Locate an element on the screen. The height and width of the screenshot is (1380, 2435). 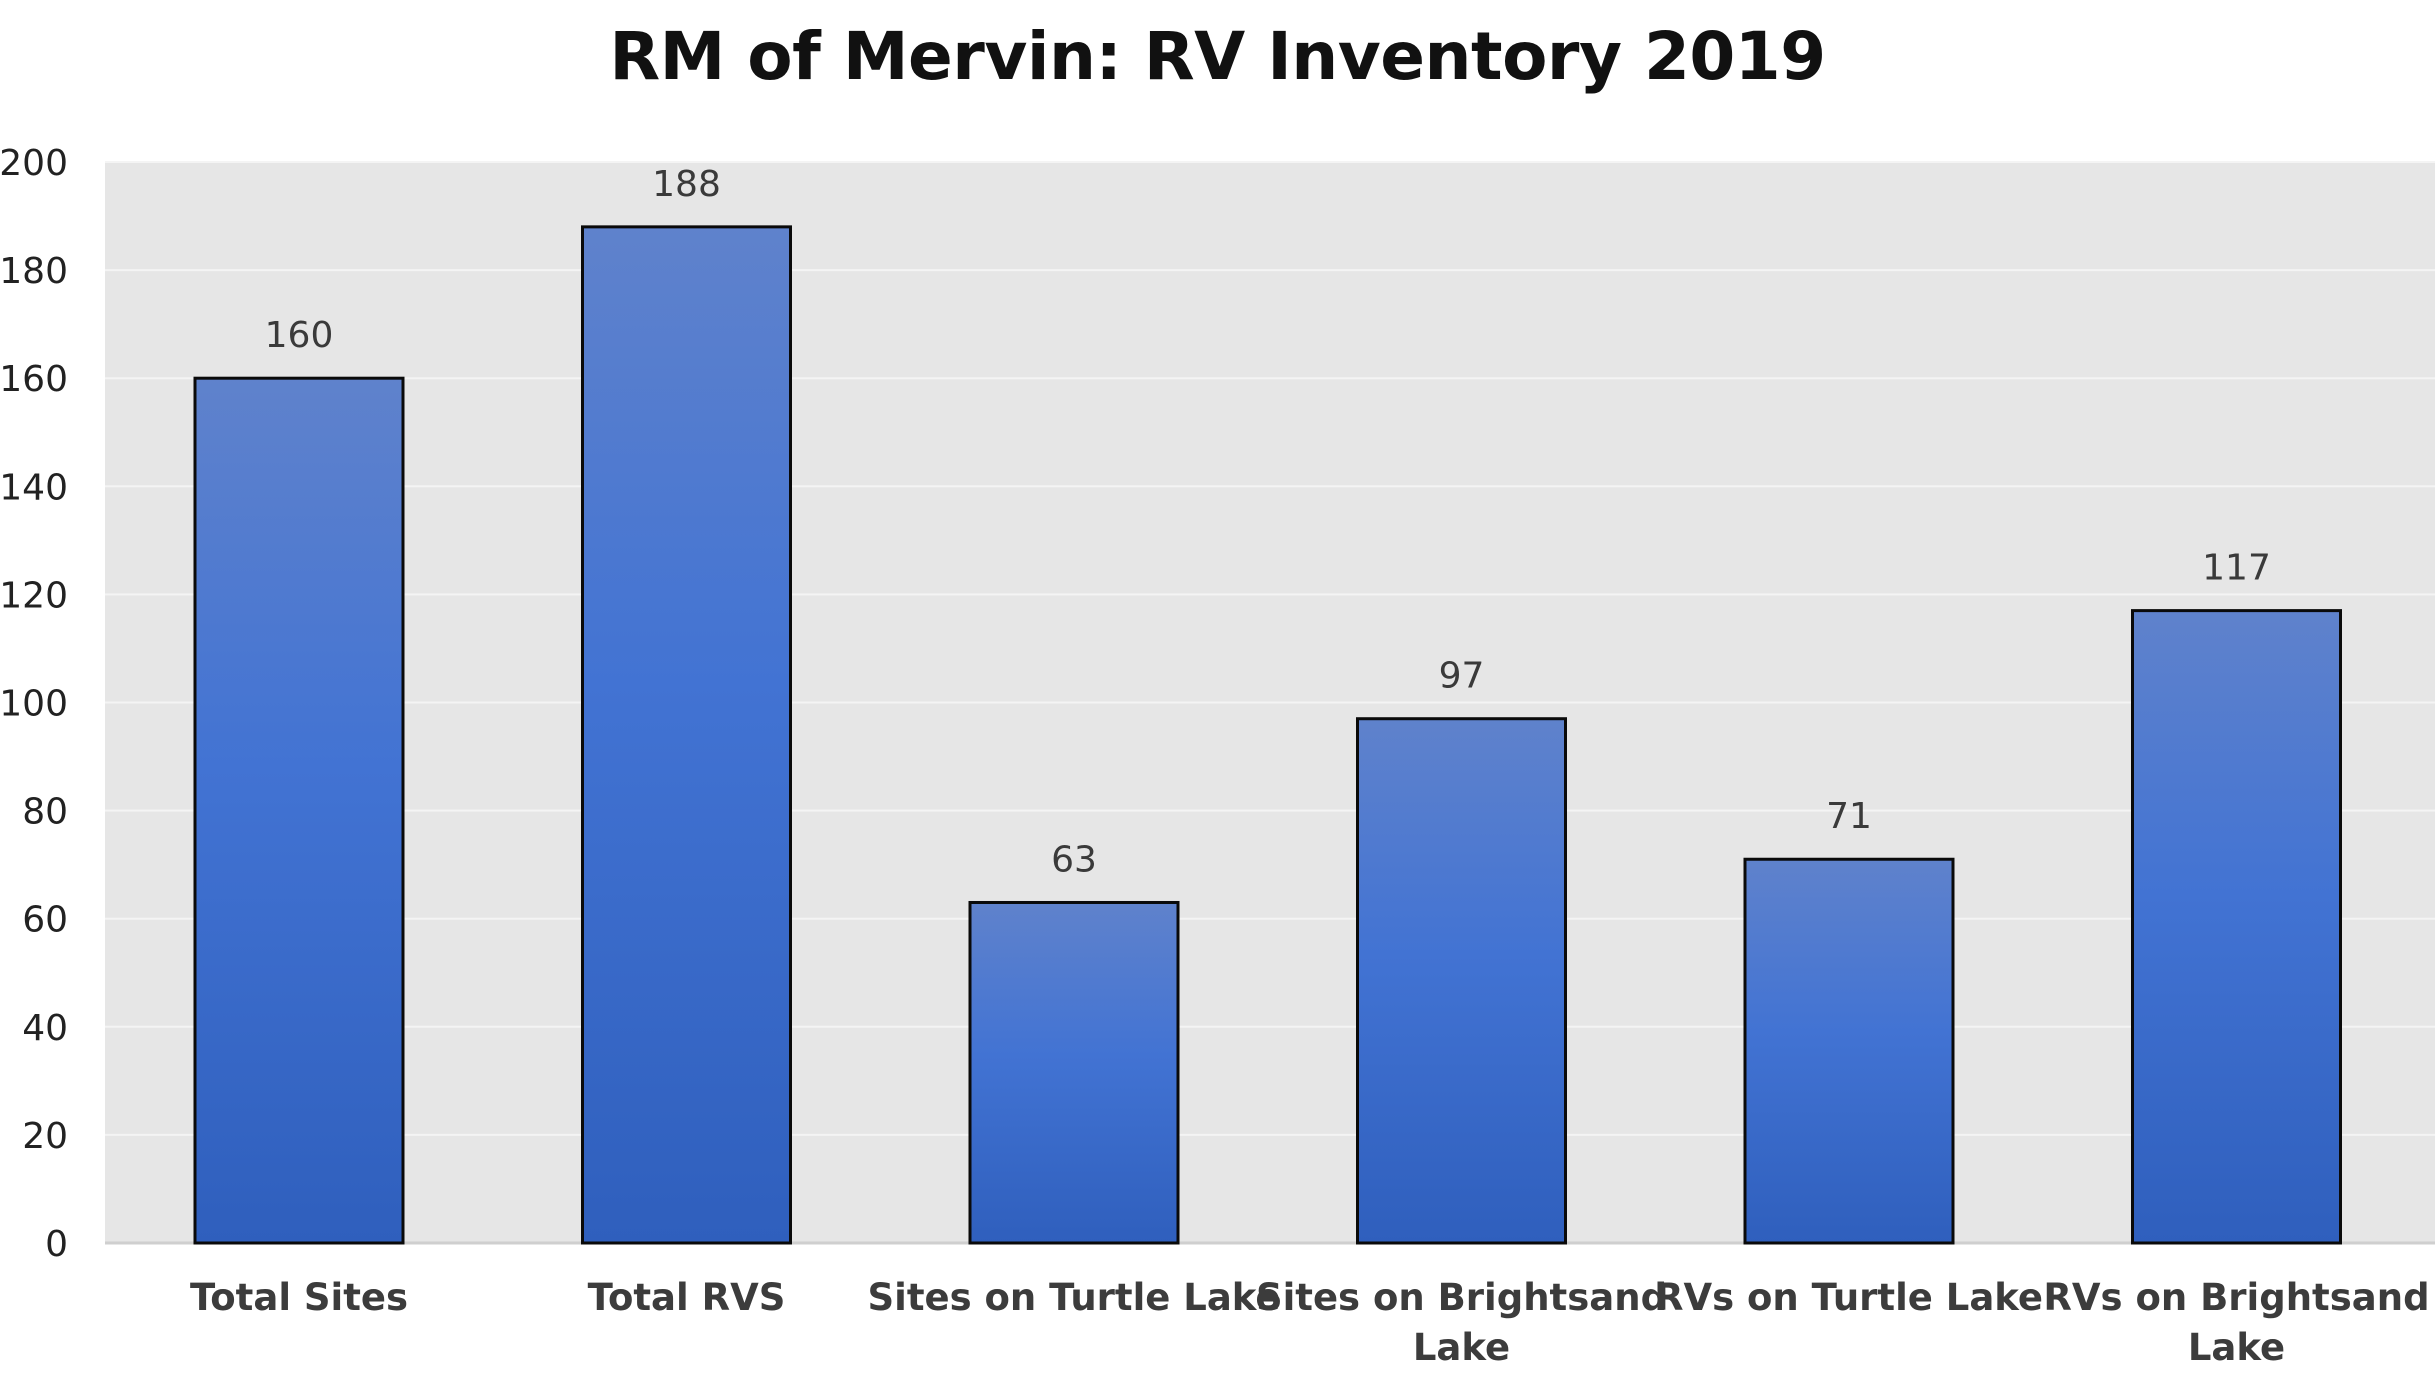
y-tick-label: 120 is located at coordinates (34, 595).